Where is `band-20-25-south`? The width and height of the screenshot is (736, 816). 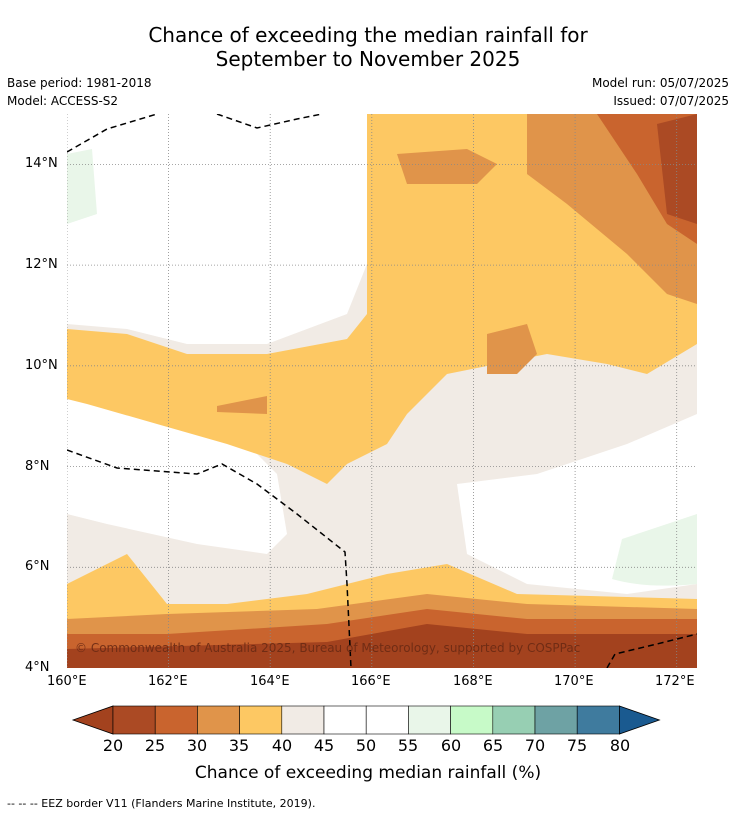 band-20-25-south is located at coordinates (382, 646).